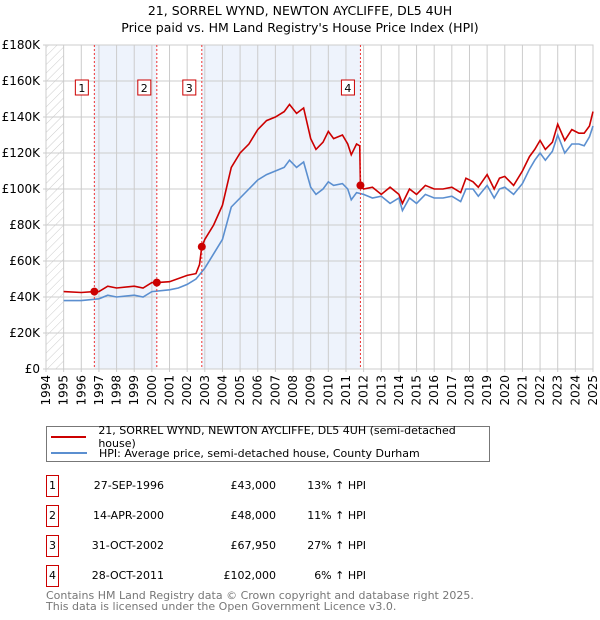 Image resolution: width=600 pixels, height=620 pixels. What do you see at coordinates (46, 390) in the screenshot?
I see `x-tick-label: 1994` at bounding box center [46, 390].